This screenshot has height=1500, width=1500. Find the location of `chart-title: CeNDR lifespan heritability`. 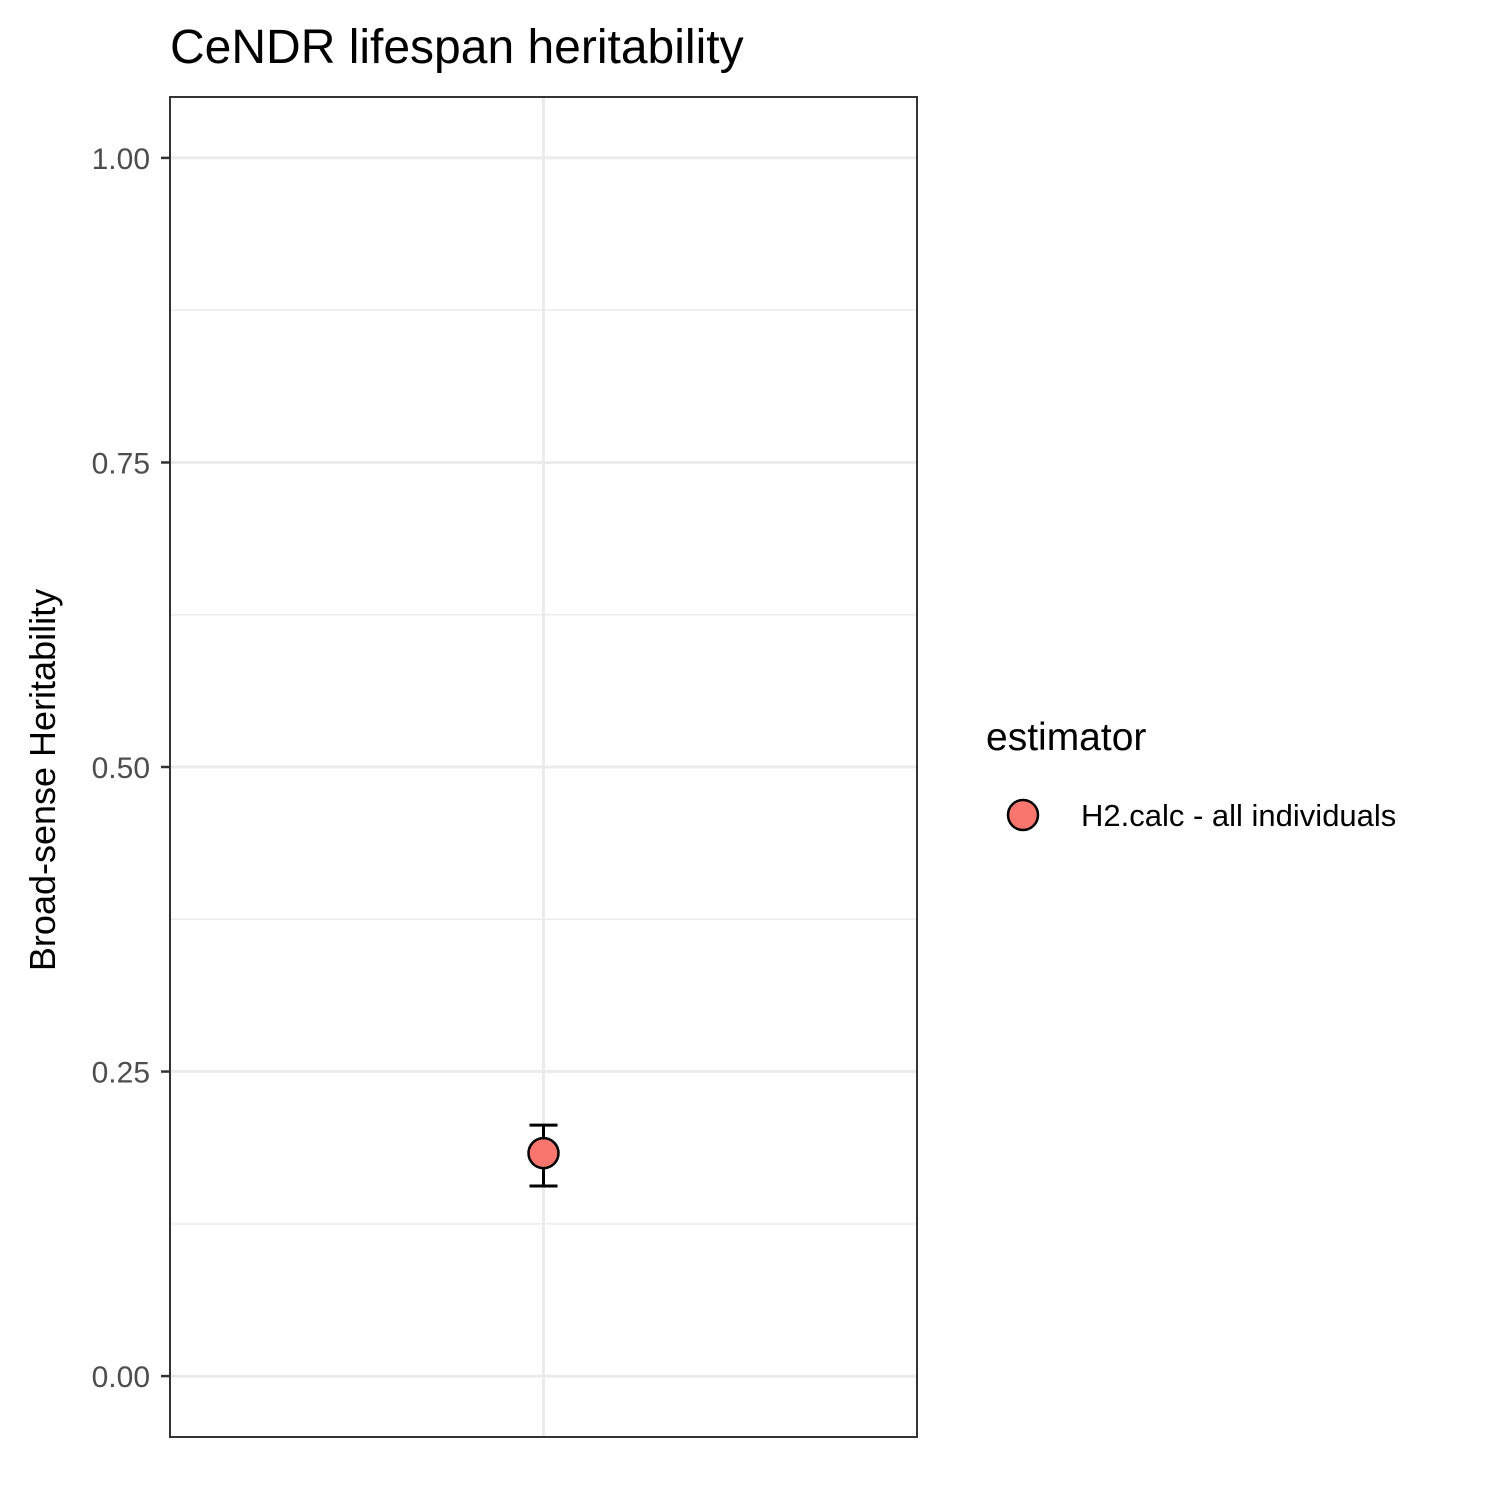

chart-title: CeNDR lifespan heritability is located at coordinates (457, 47).